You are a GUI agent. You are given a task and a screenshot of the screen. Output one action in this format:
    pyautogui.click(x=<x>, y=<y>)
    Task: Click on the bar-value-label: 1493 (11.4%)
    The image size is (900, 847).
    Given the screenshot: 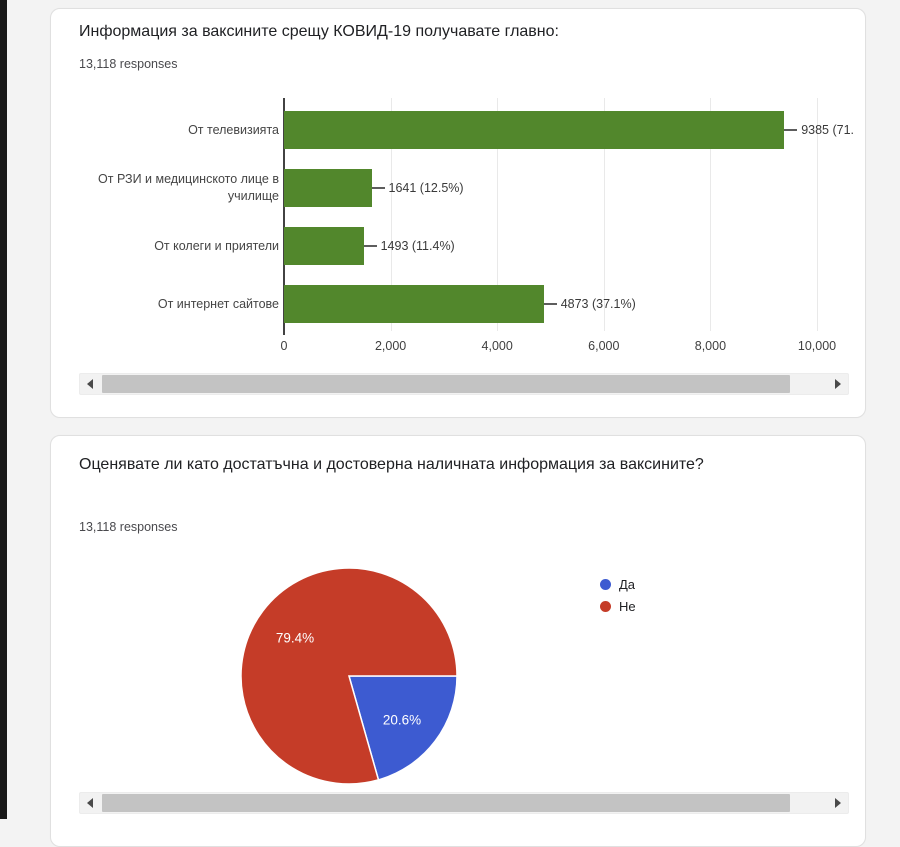 What is the action you would take?
    pyautogui.click(x=409, y=246)
    